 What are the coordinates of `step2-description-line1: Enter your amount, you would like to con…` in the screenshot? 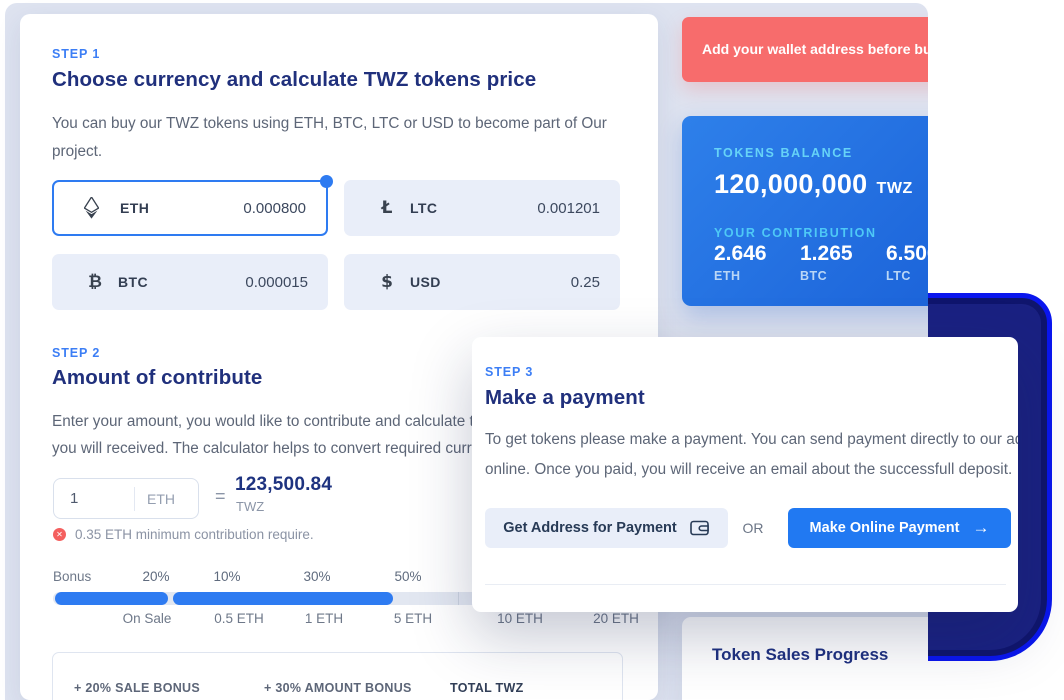 It's located at (326, 421).